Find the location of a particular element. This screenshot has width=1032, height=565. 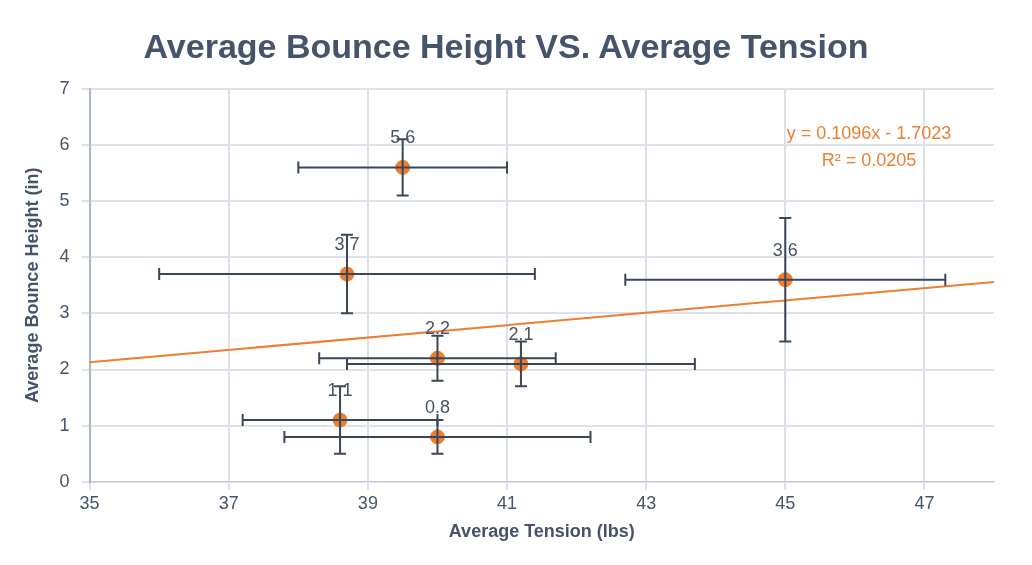

data-label: 0.8 is located at coordinates (437, 406).